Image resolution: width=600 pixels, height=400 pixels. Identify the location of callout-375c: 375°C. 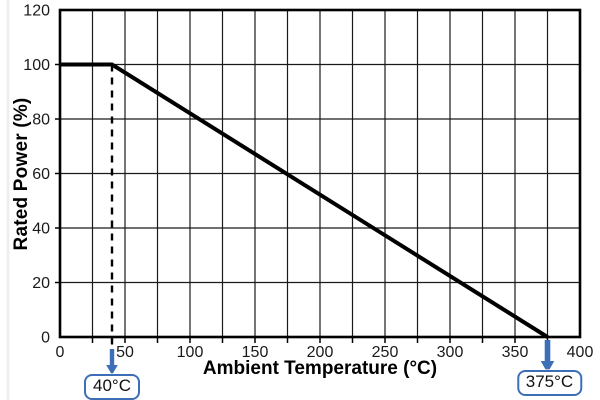
(549, 383).